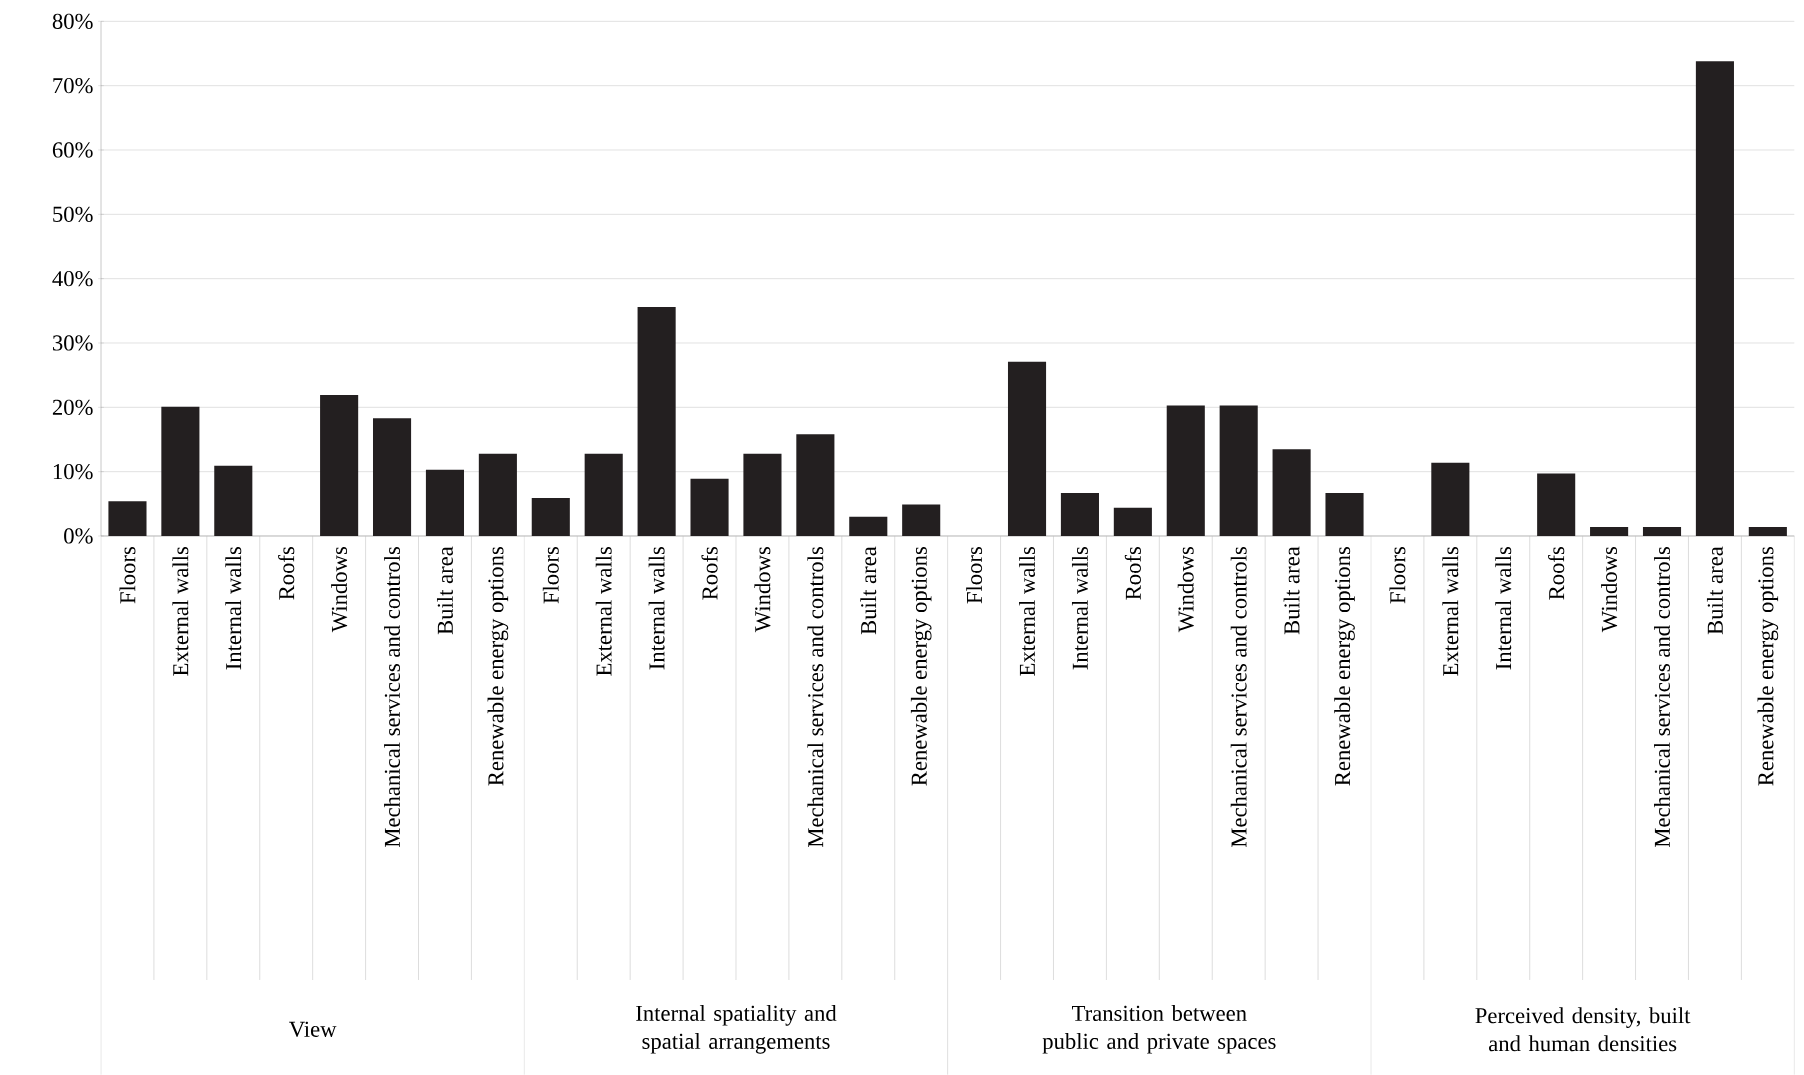 The width and height of the screenshot is (1804, 1075). Describe the element at coordinates (313, 1029) in the screenshot. I see `text: View` at that location.